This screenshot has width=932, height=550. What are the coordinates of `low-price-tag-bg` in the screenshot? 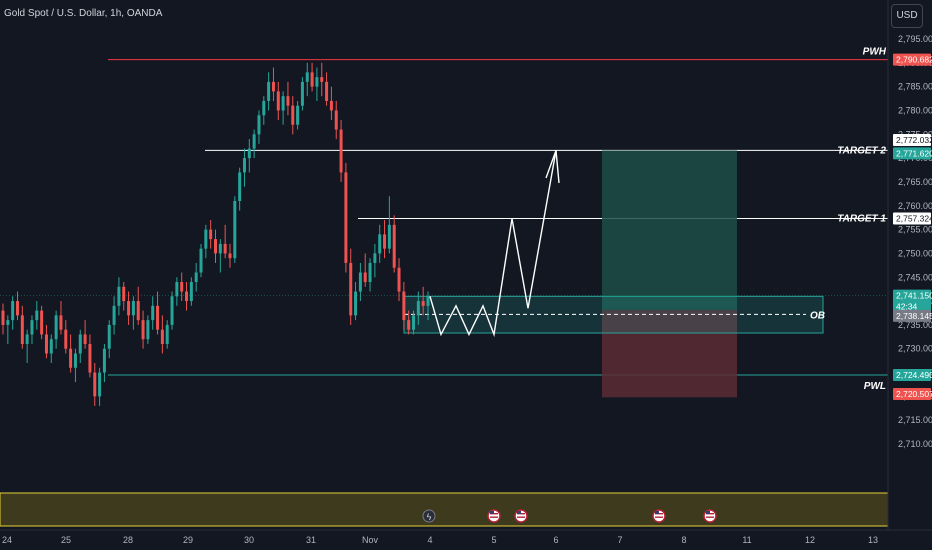 It's located at (912, 393).